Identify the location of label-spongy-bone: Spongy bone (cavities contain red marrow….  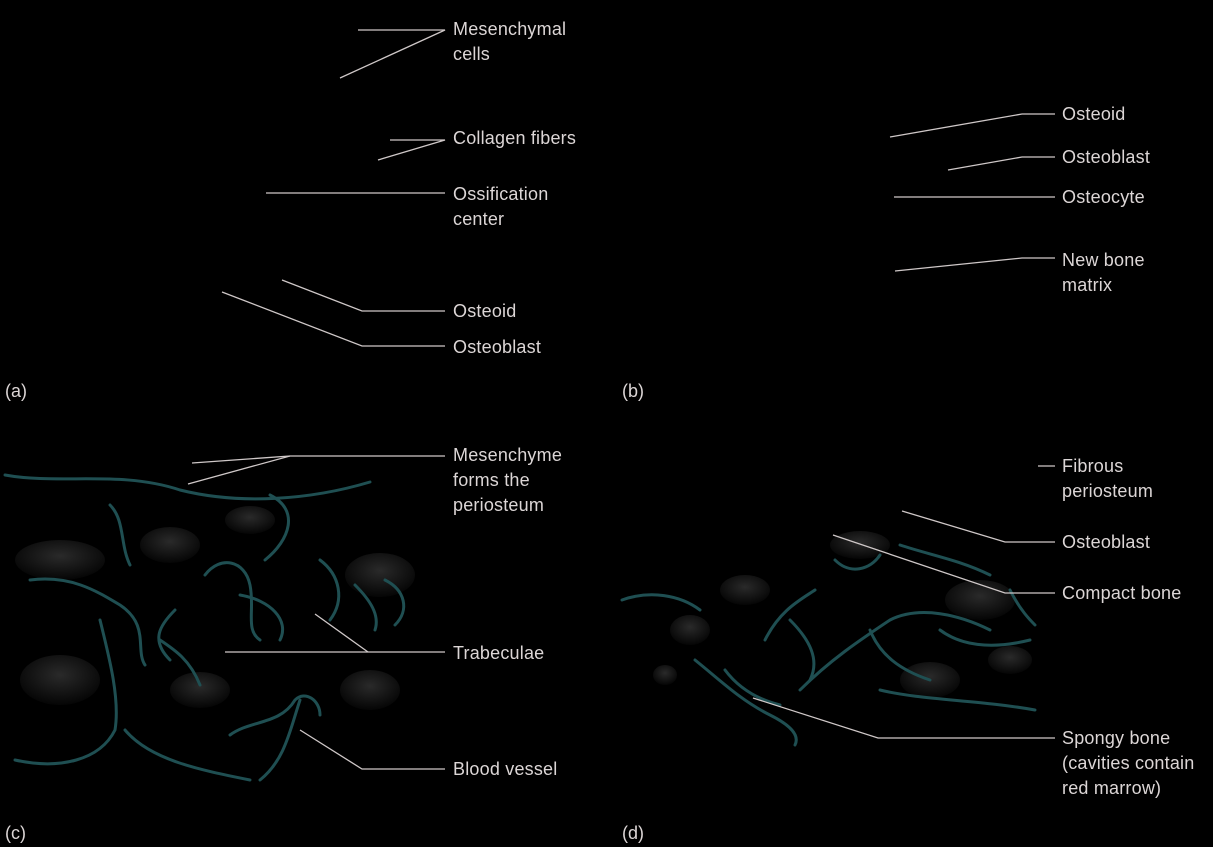
(1128, 763).